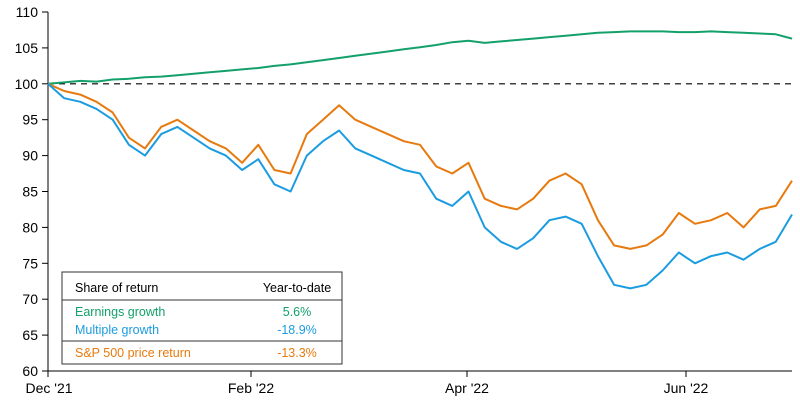 This screenshot has height=405, width=800. What do you see at coordinates (30, 335) in the screenshot?
I see `y-tick-label: 65` at bounding box center [30, 335].